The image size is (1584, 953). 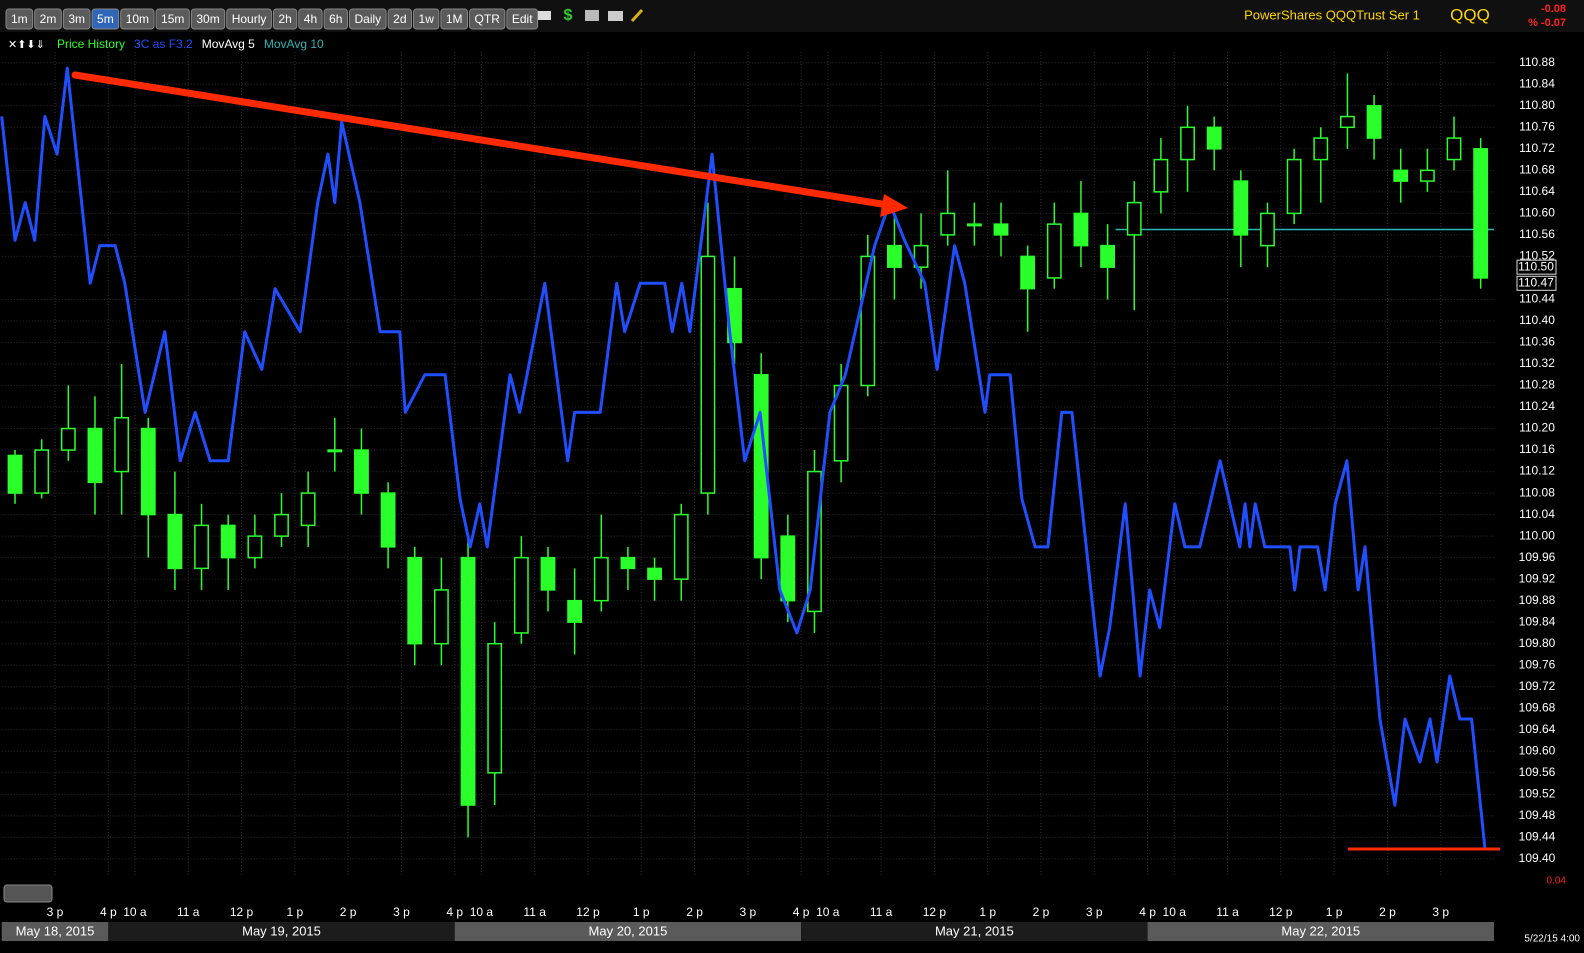 I want to click on timeframe-label: 15m, so click(x=172, y=19).